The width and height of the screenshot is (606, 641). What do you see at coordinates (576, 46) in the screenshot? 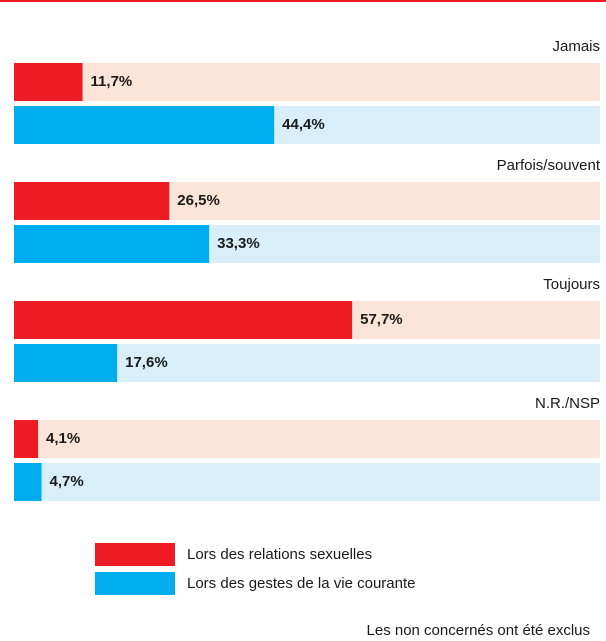
I see `category-label: Jamais` at bounding box center [576, 46].